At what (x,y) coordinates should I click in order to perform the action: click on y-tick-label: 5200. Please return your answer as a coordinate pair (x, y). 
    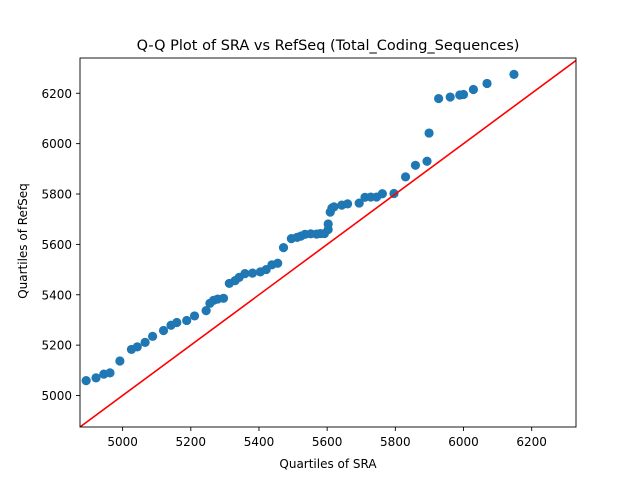
    Looking at the image, I should click on (56, 346).